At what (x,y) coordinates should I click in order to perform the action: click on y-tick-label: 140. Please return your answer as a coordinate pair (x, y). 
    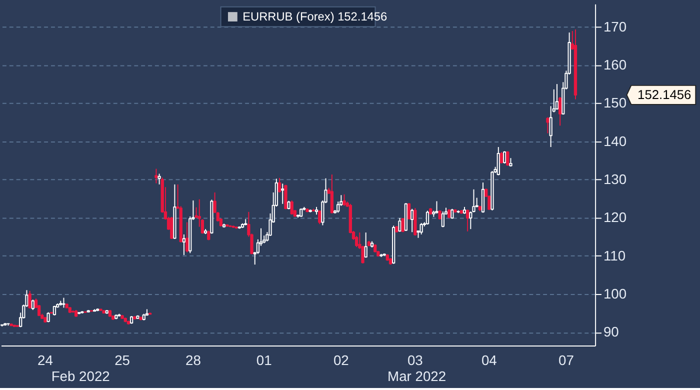
    Looking at the image, I should click on (615, 140).